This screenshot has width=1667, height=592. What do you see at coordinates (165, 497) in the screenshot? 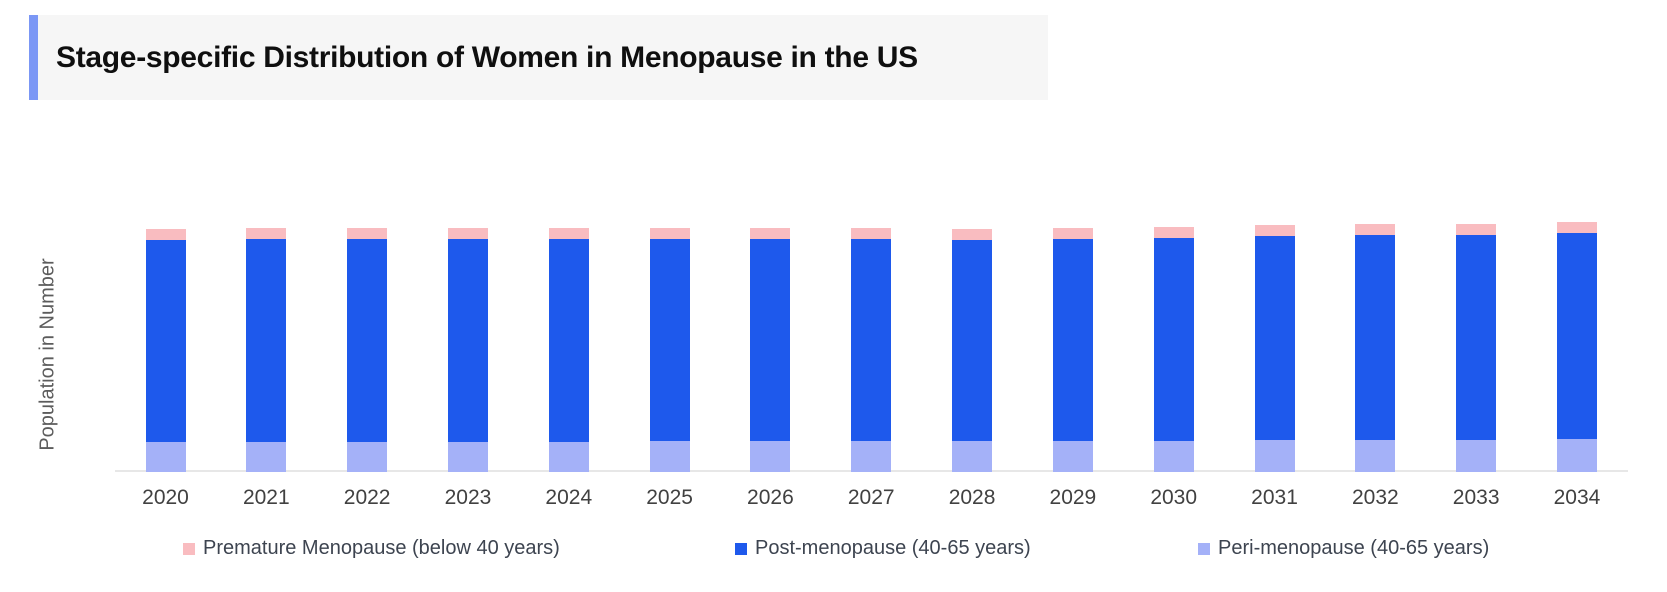
I see `x-tick-label: 2020` at bounding box center [165, 497].